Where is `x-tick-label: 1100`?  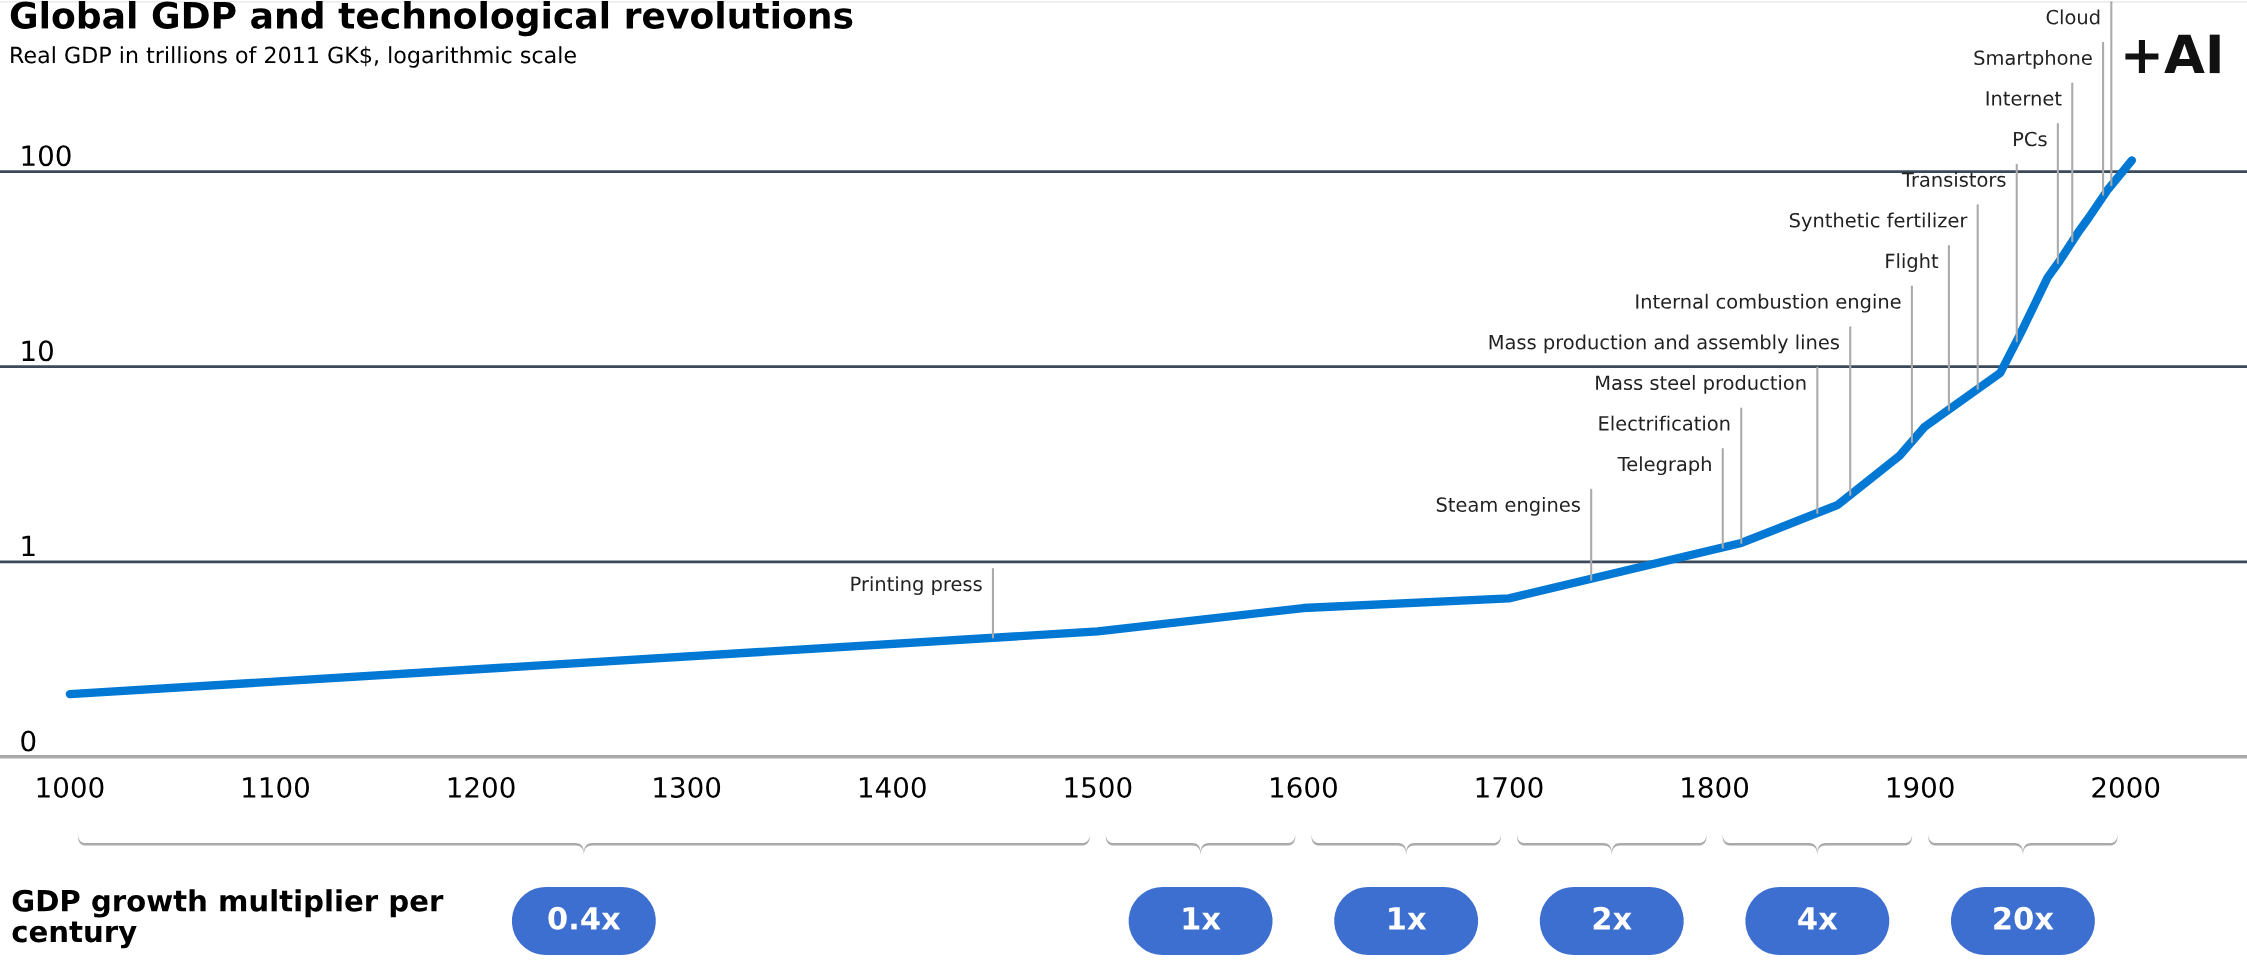 x-tick-label: 1100 is located at coordinates (276, 787).